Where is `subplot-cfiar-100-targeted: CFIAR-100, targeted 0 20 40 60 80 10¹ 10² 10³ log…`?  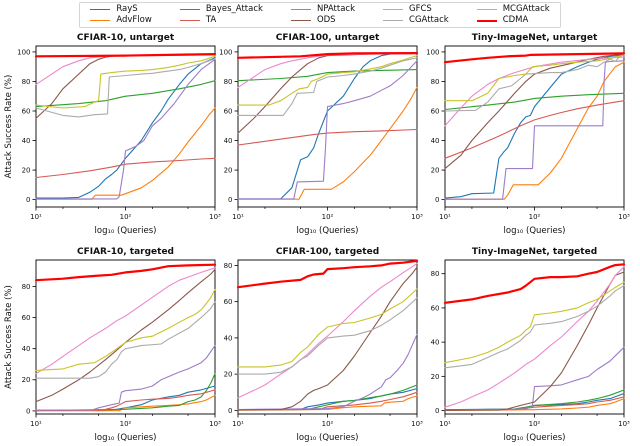
subplot-cfiar-100-targeted: CFIAR-100, targeted 0 20 40 60 80 10¹ 10² 10³ log… is located at coordinates (323, 345).